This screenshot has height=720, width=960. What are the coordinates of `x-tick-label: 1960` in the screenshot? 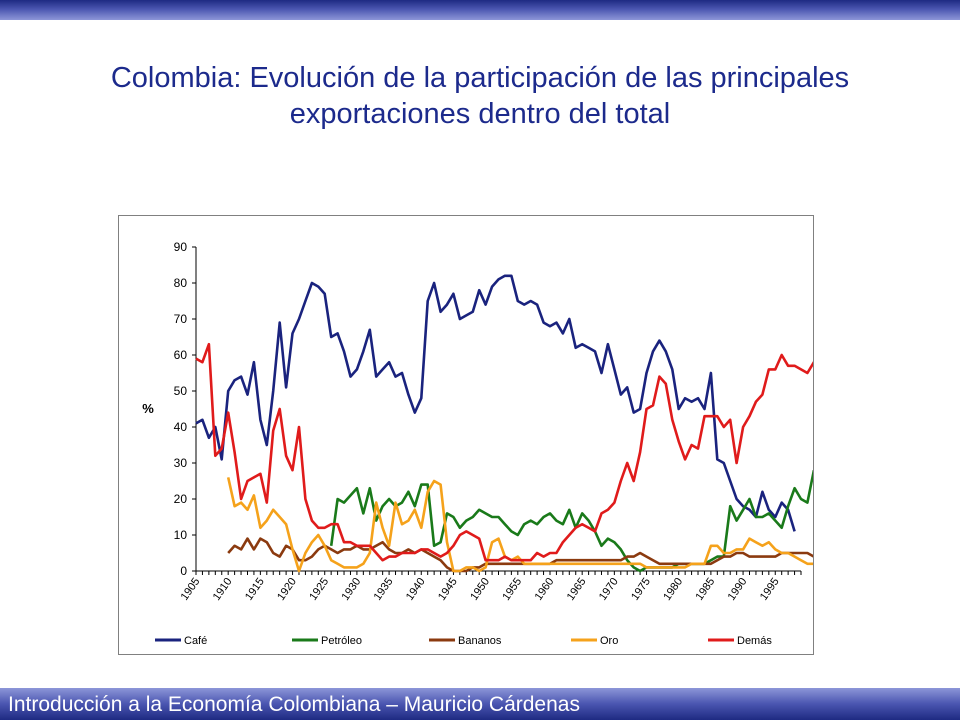 It's located at (545, 589).